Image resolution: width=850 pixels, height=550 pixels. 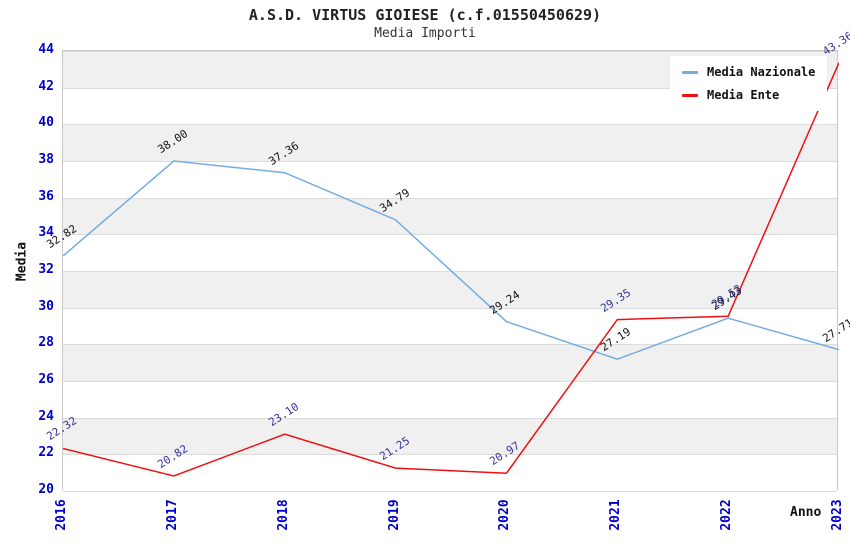 What do you see at coordinates (283, 515) in the screenshot?
I see `x-tick-label: 2018` at bounding box center [283, 515].